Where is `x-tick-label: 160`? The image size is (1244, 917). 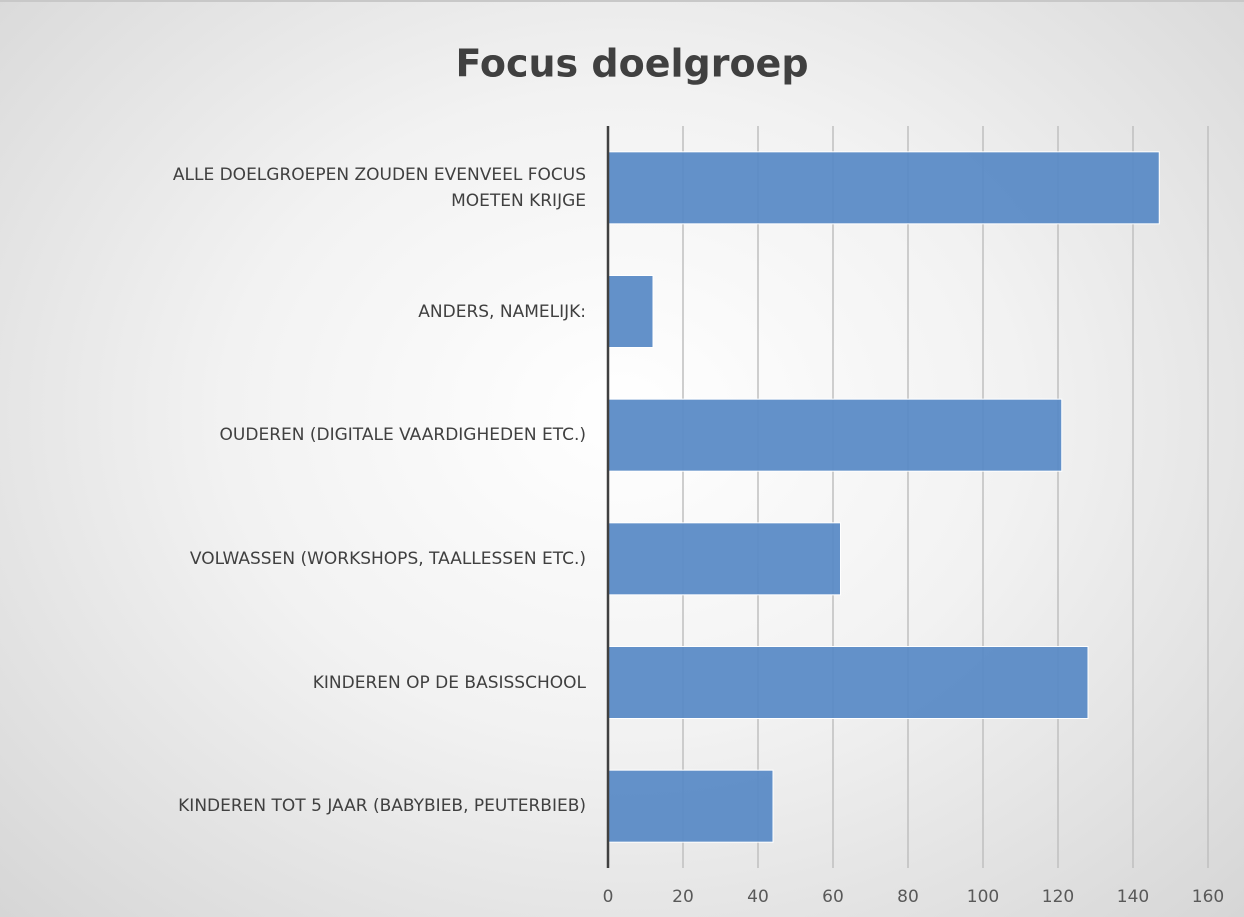 x-tick-label: 160 is located at coordinates (1208, 897).